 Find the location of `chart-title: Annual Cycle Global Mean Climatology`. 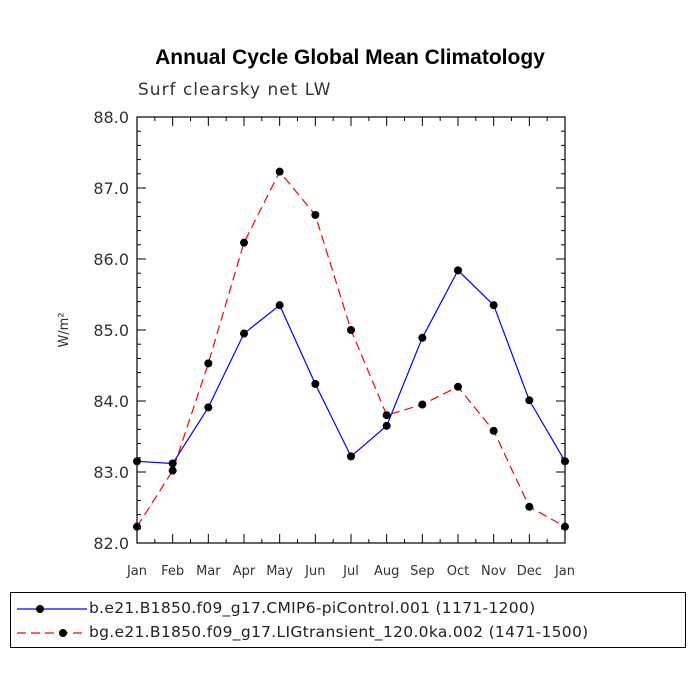

chart-title: Annual Cycle Global Mean Climatology is located at coordinates (350, 57).